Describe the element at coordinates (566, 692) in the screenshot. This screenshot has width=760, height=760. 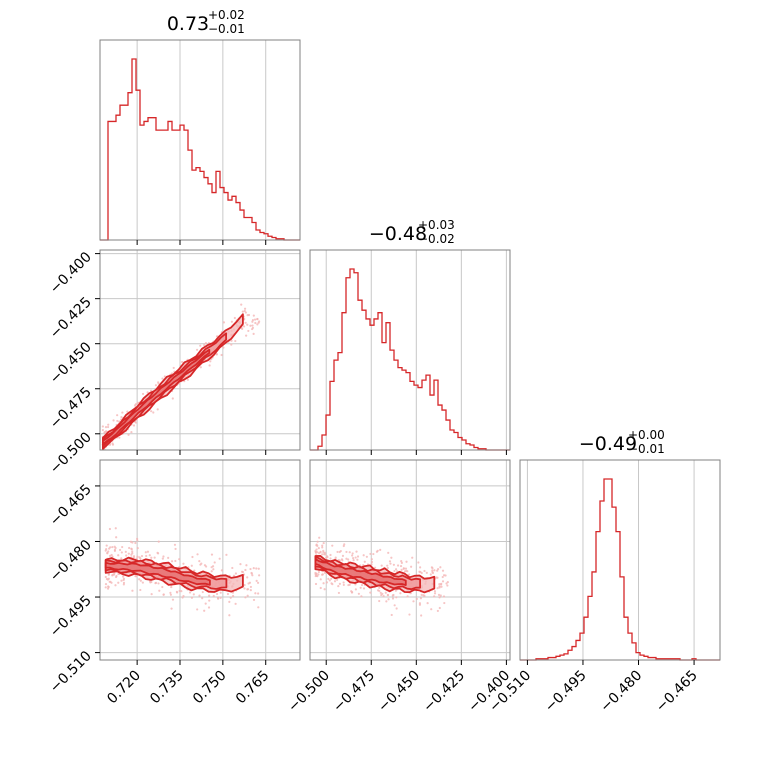
I see `x-tick-label: −0.495` at that location.